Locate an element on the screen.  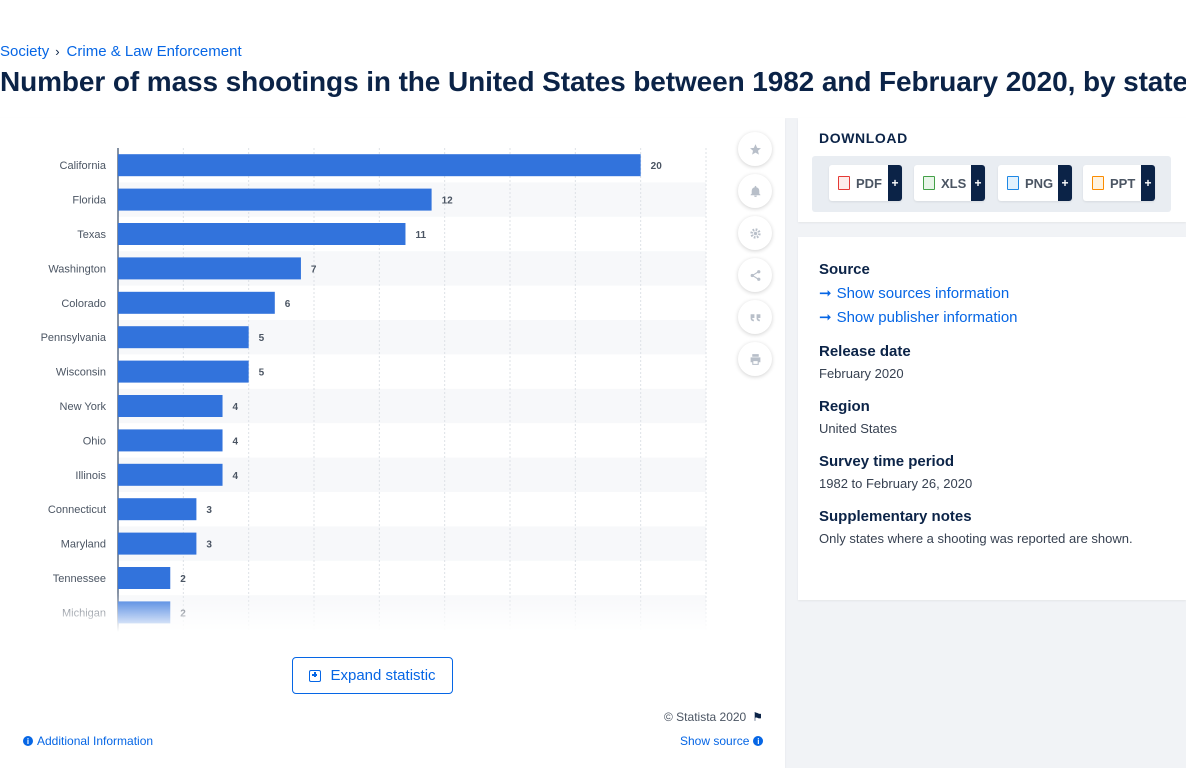
additional-information-link: i Additional Information is located at coordinates (86, 741).